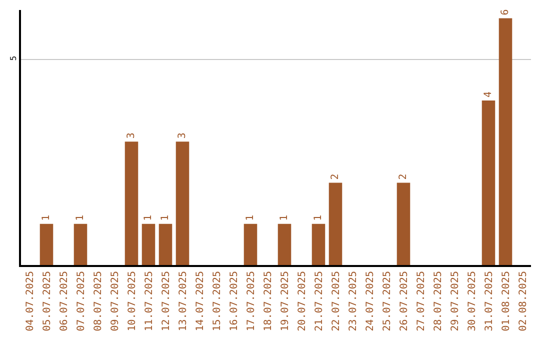  Describe the element at coordinates (81, 301) in the screenshot. I see `x-tick-label: 07.07.2025` at that location.